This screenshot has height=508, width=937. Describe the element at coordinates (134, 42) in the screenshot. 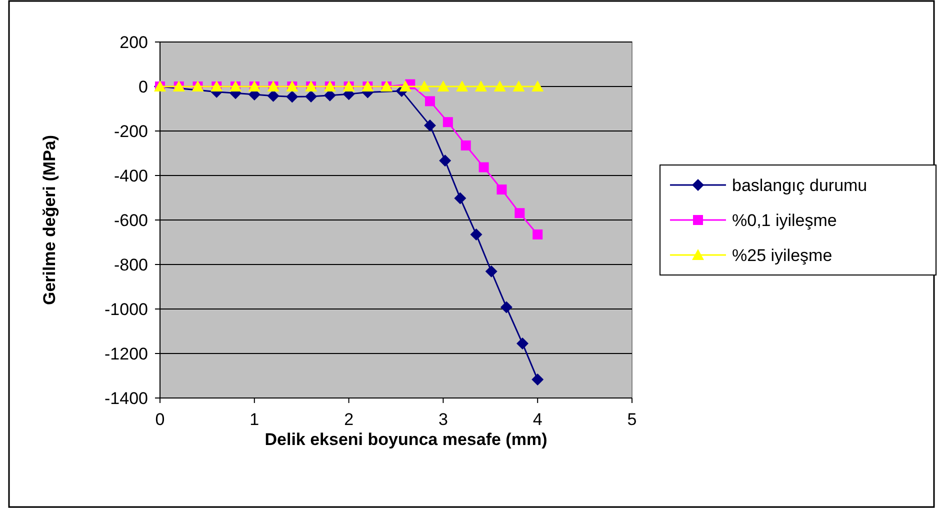

I see `y-tick-label: 200` at that location.